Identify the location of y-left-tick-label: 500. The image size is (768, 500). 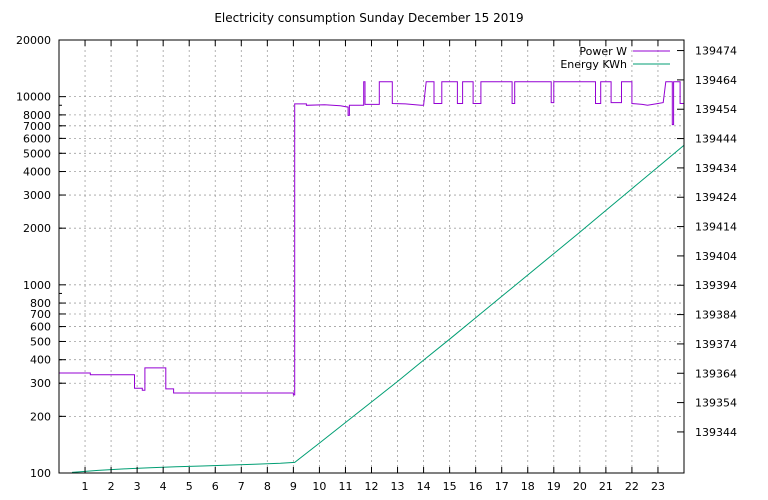
(40, 341).